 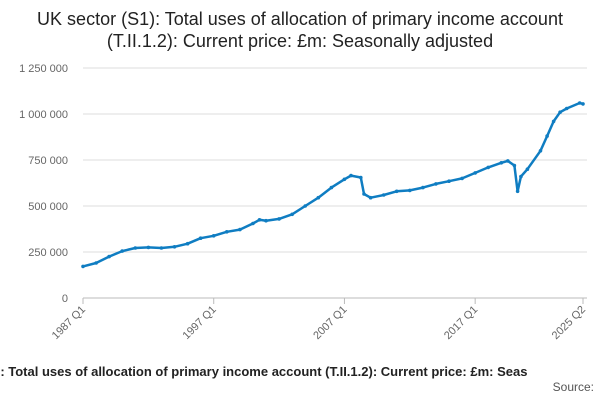 I want to click on source-label: Source:, so click(x=573, y=387).